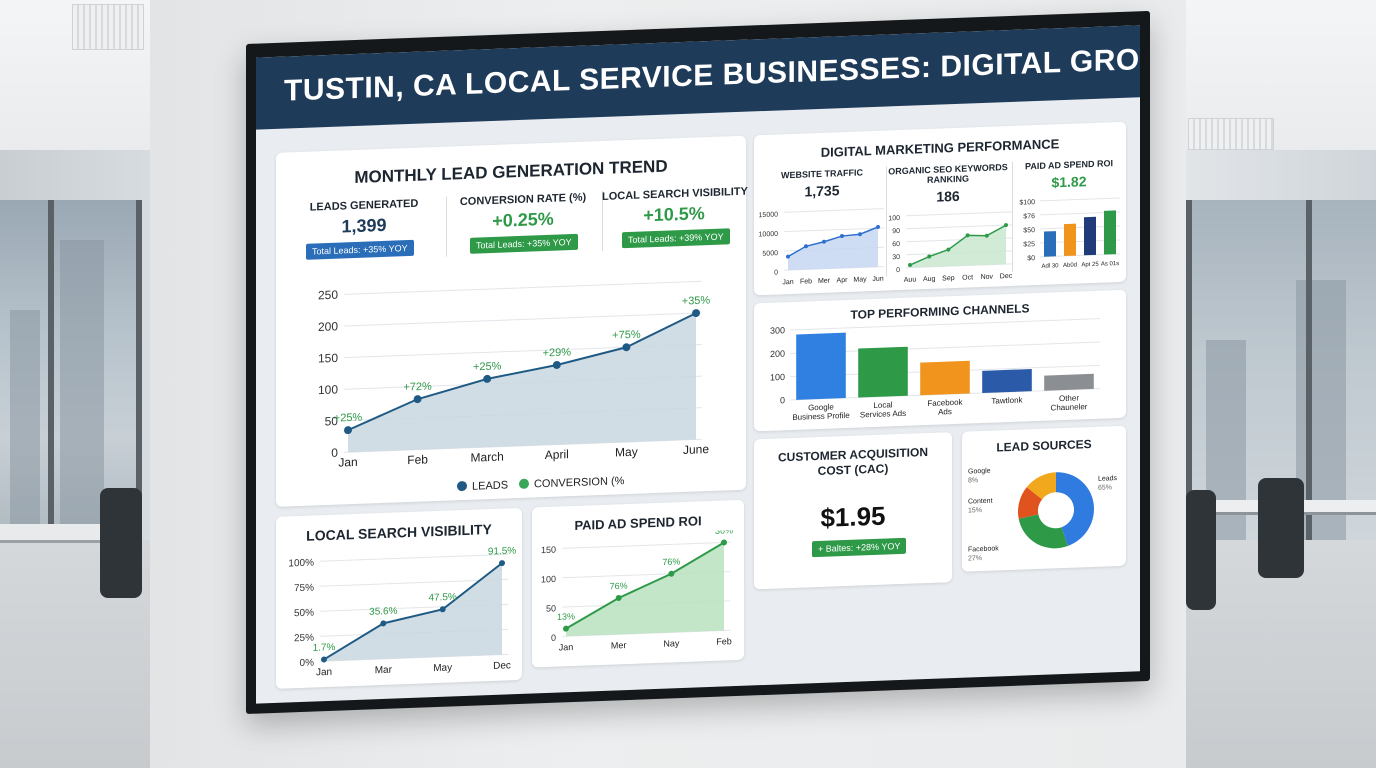  I want to click on city-building, so click(25, 425).